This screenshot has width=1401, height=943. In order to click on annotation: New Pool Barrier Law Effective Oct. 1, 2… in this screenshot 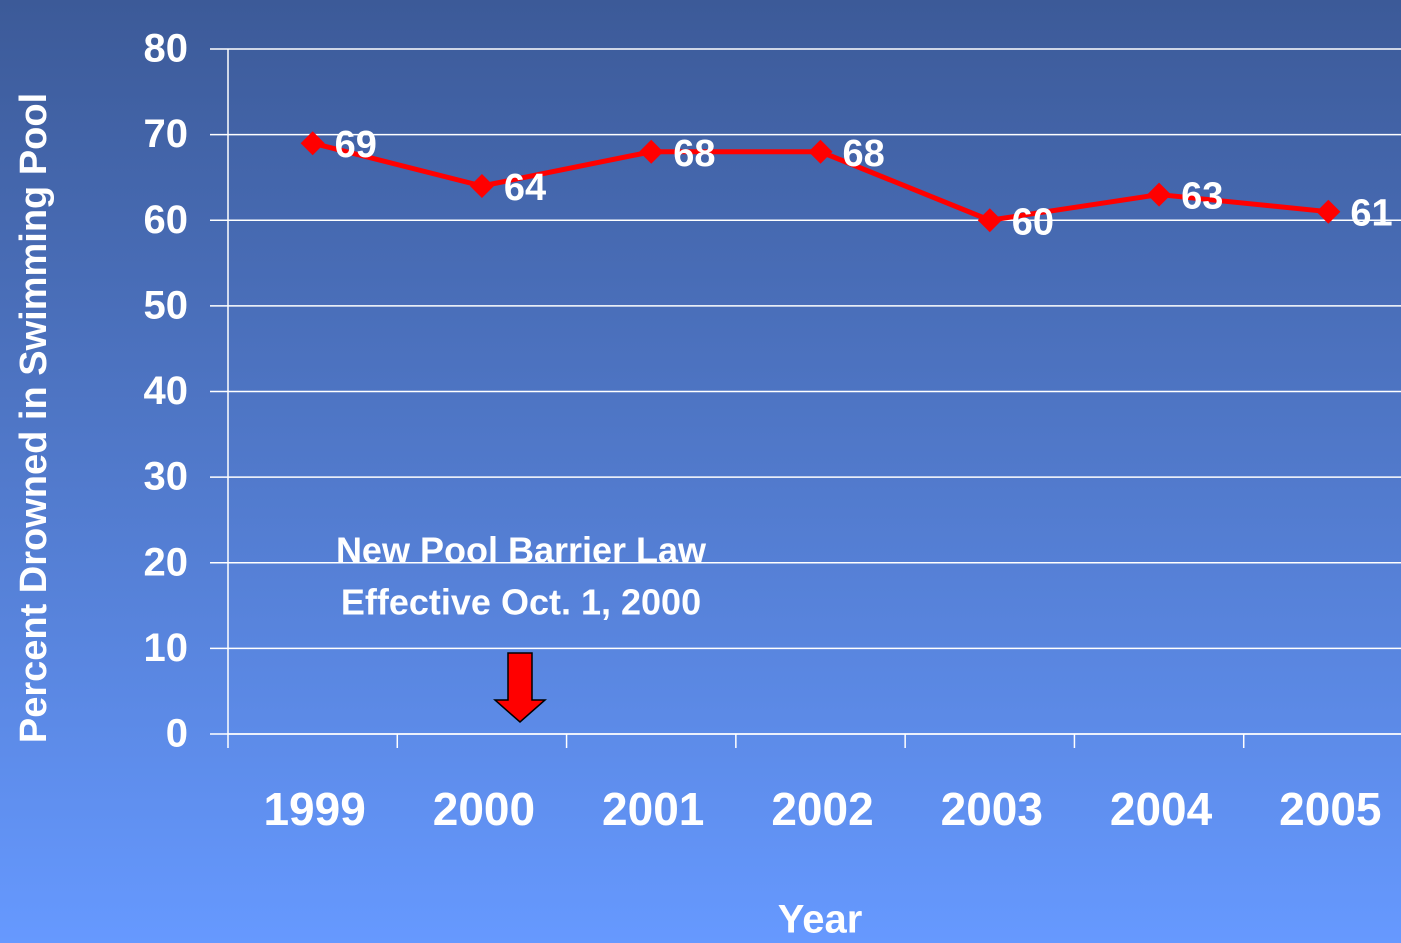, I will do `click(521, 576)`.